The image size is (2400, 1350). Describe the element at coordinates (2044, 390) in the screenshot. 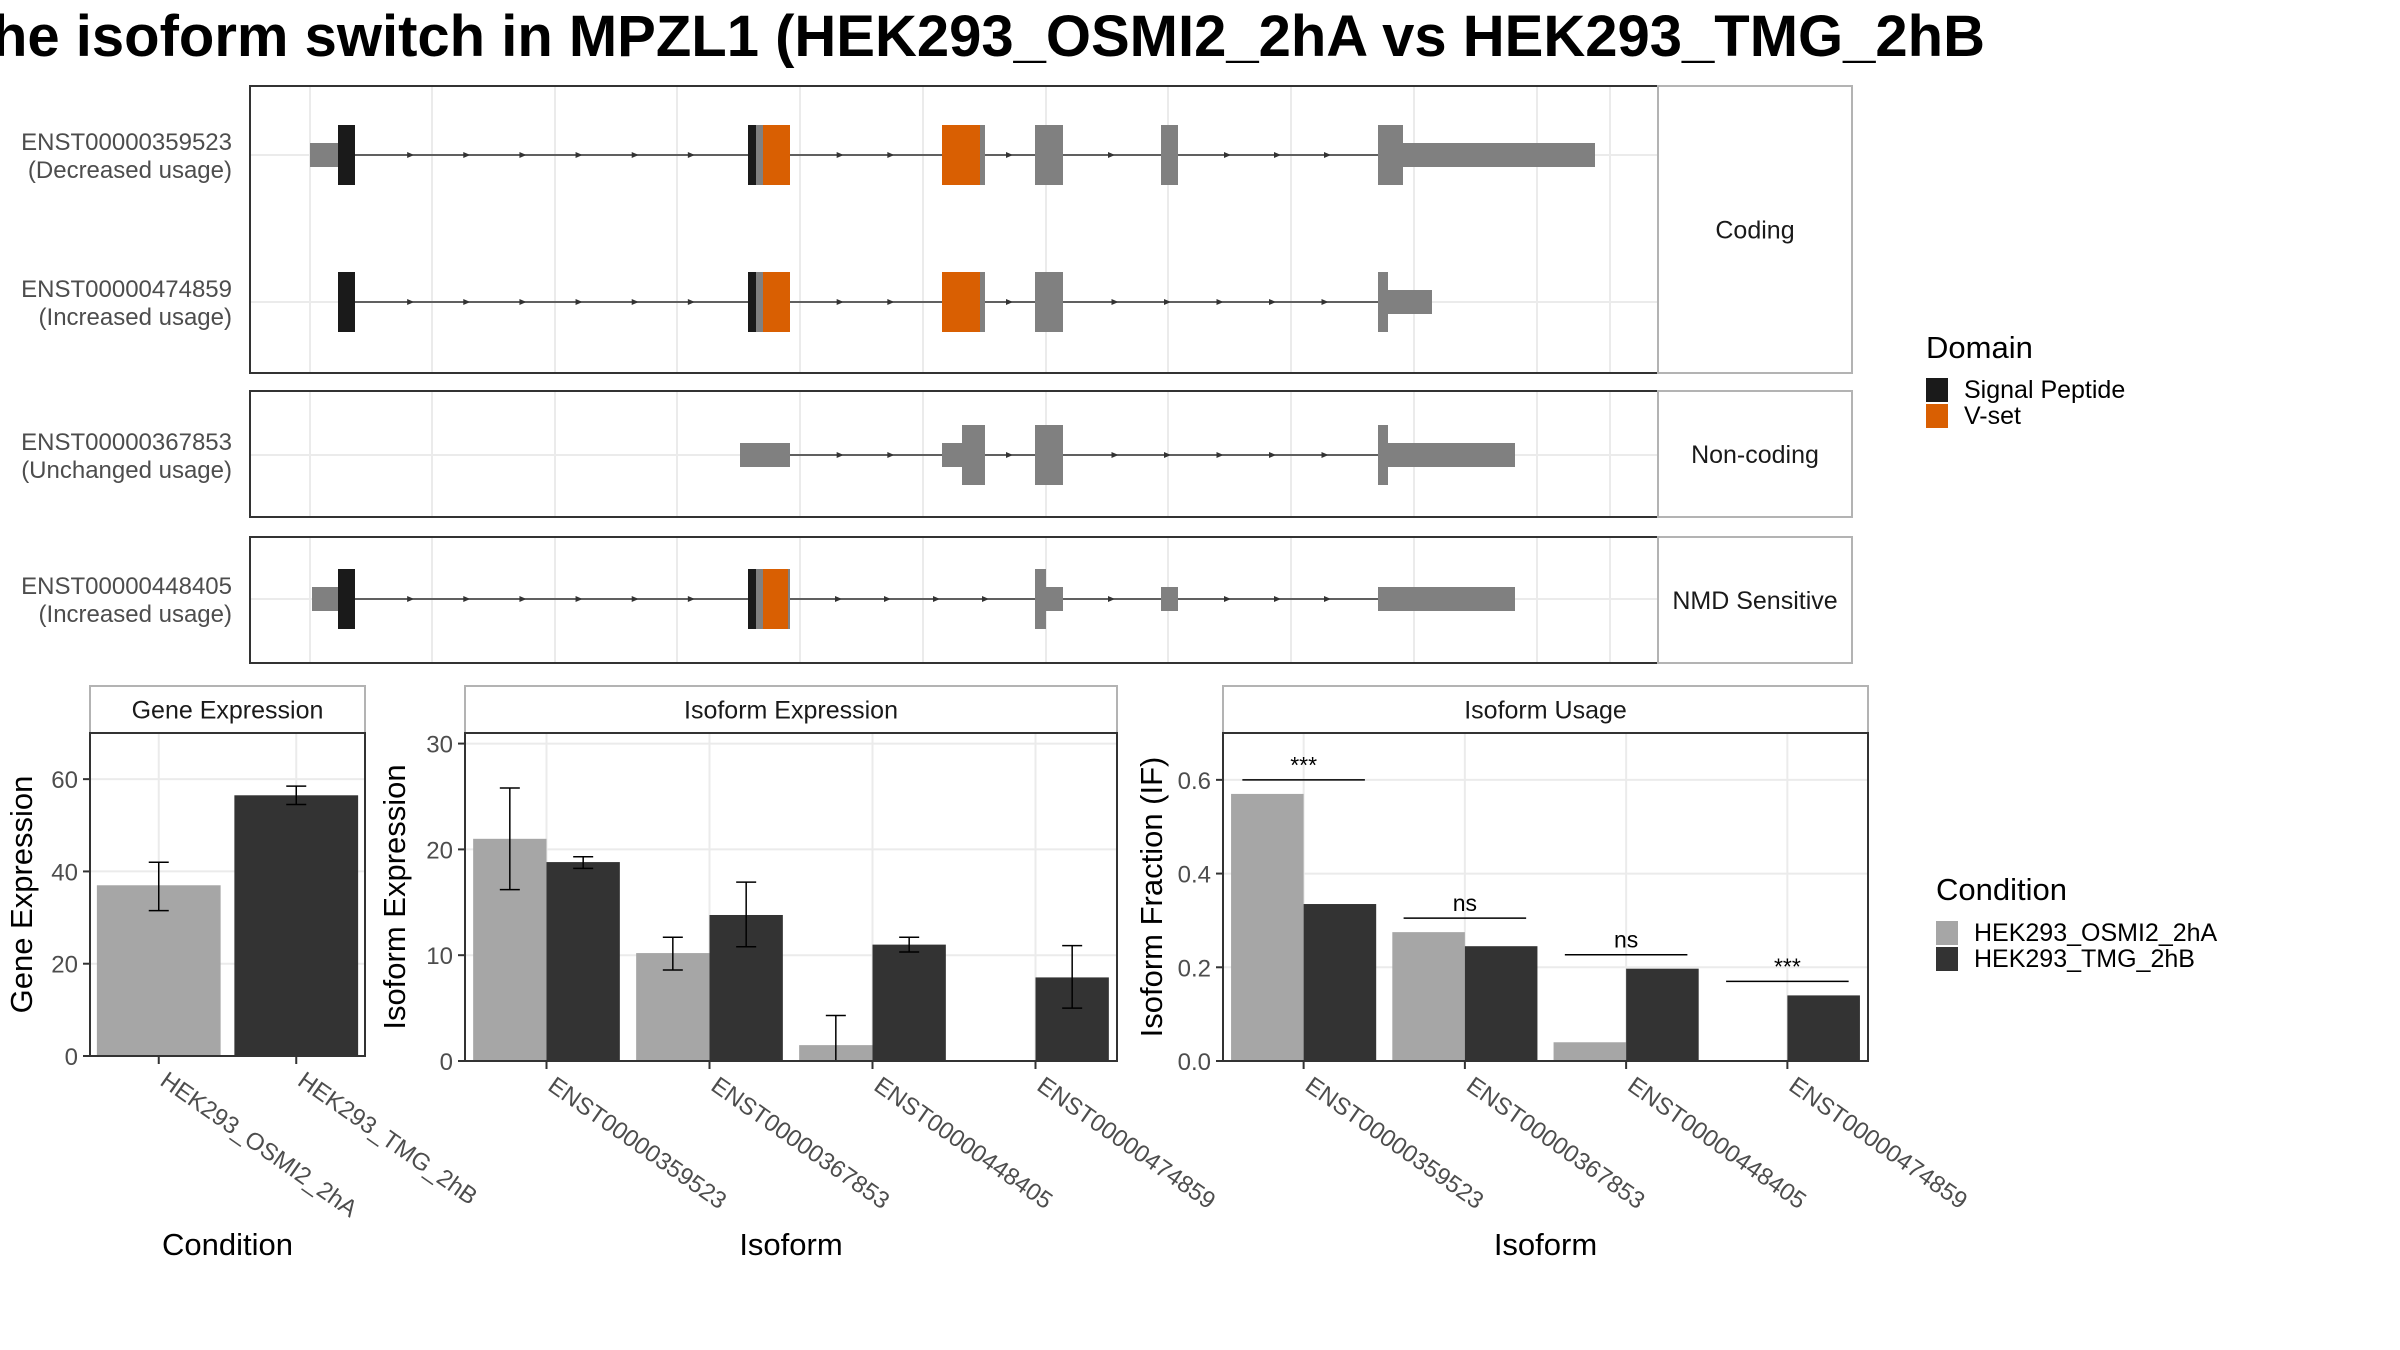

I see `domain-legend-item: Signal Peptide` at that location.